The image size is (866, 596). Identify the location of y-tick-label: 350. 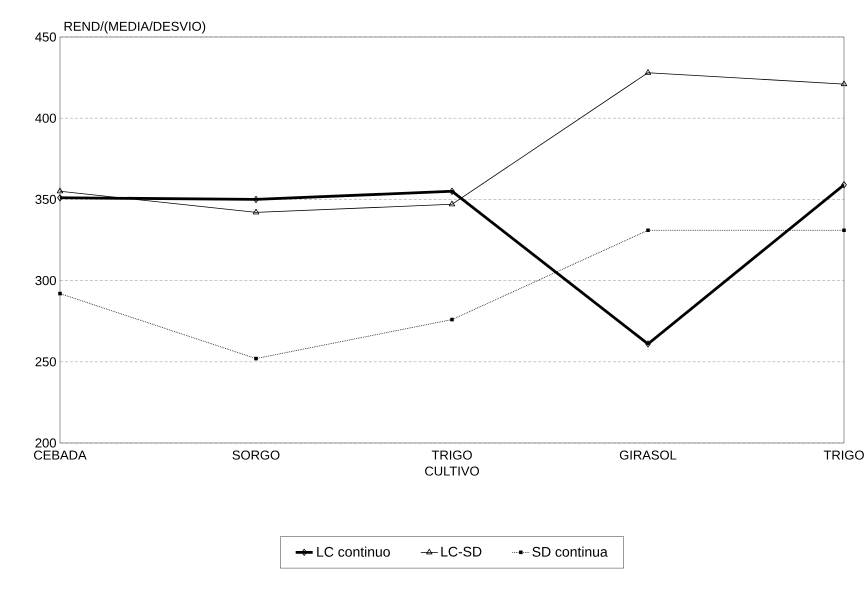
(45, 199).